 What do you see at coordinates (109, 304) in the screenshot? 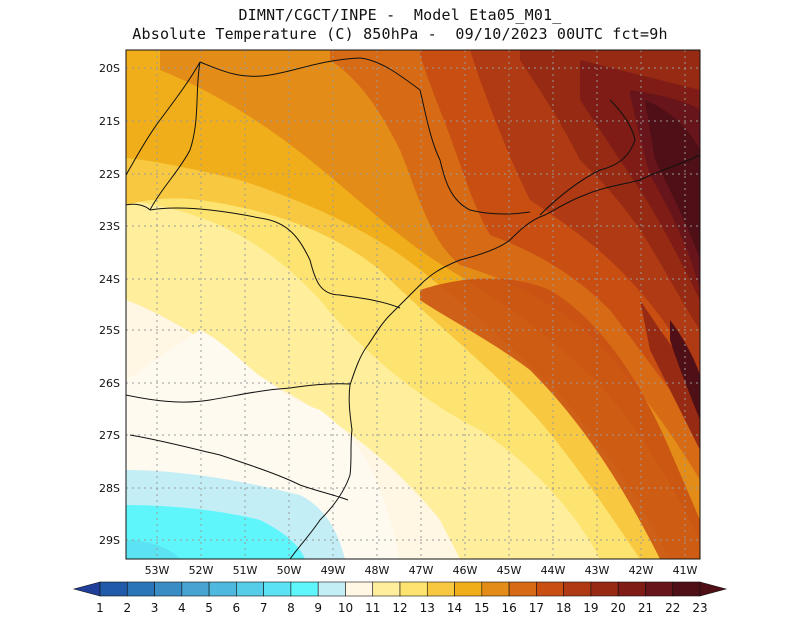
I see `latitude-axis: 20S 21S 22S 23S 24S 25S 26S 27S 28S 29S` at bounding box center [109, 304].